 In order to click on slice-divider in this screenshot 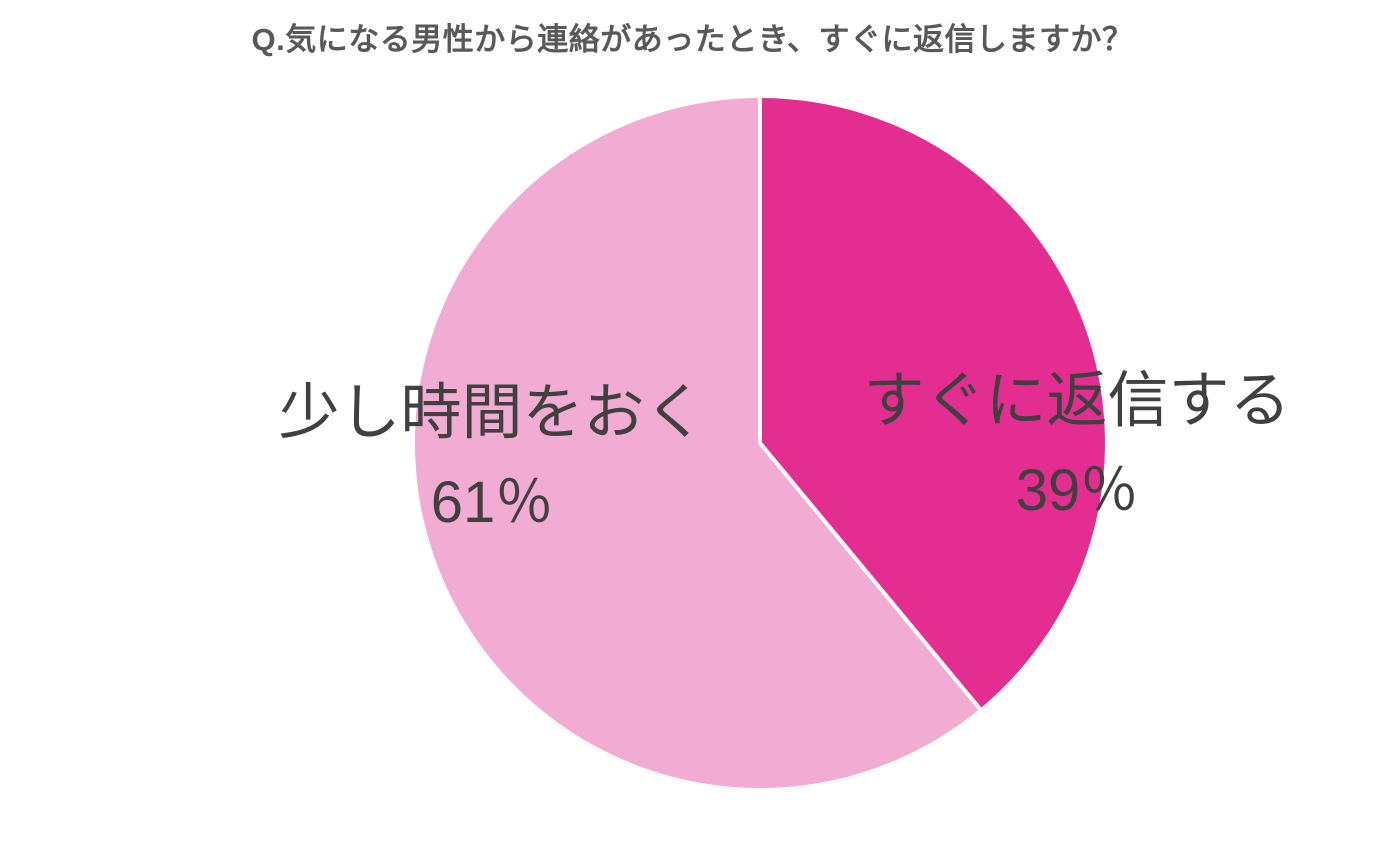, I will do `click(870, 576)`.